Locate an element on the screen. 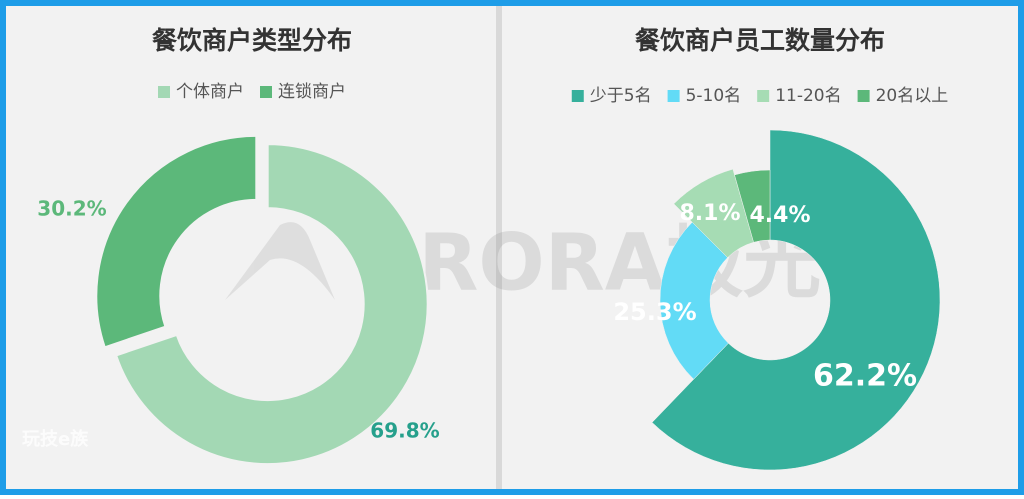 Image resolution: width=1024 pixels, height=499 pixels. data-label: 25.3% is located at coordinates (654, 312).